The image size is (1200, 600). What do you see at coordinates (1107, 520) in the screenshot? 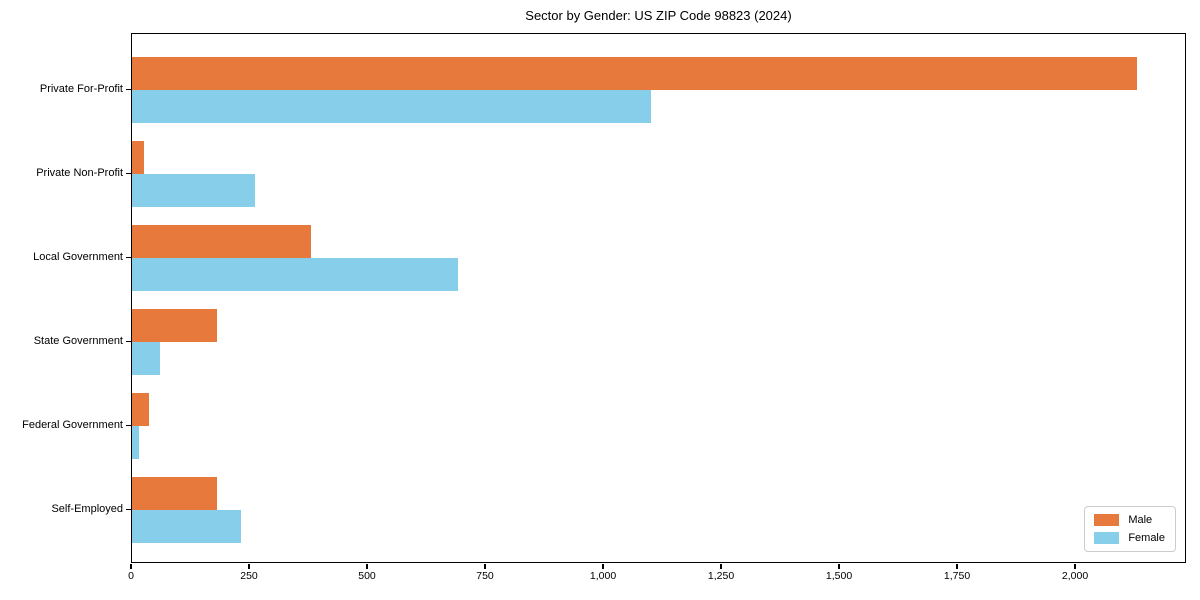
I see `legend-swatch-male` at bounding box center [1107, 520].